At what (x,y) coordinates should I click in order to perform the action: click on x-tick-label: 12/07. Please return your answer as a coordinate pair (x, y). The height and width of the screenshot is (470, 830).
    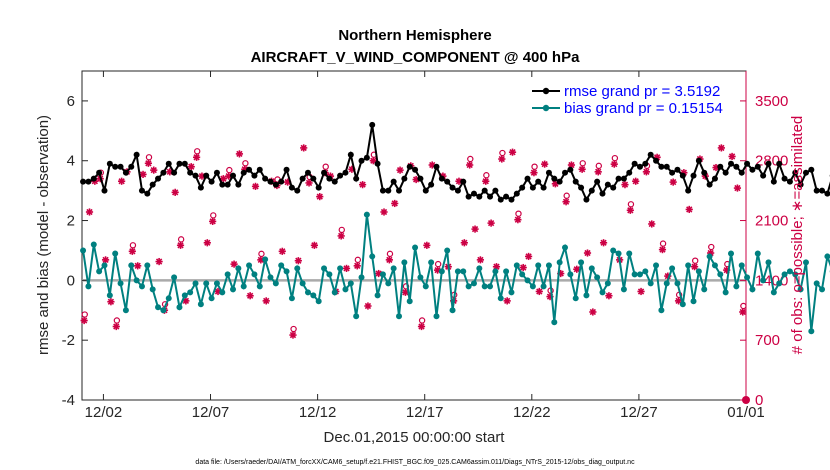
    Looking at the image, I should click on (211, 412).